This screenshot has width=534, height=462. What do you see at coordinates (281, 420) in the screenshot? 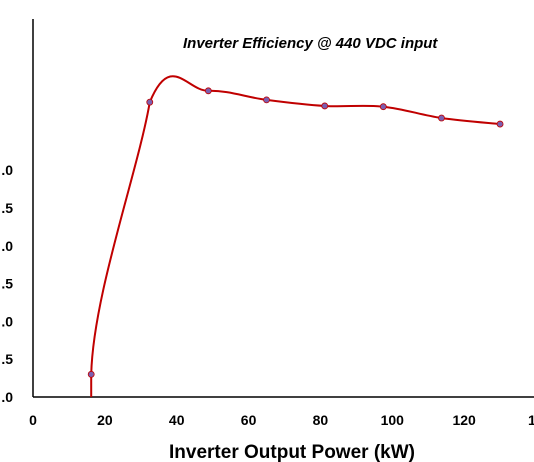
I see `x-tick-labels: 0 20 40 60 80 100 120 1` at bounding box center [281, 420].